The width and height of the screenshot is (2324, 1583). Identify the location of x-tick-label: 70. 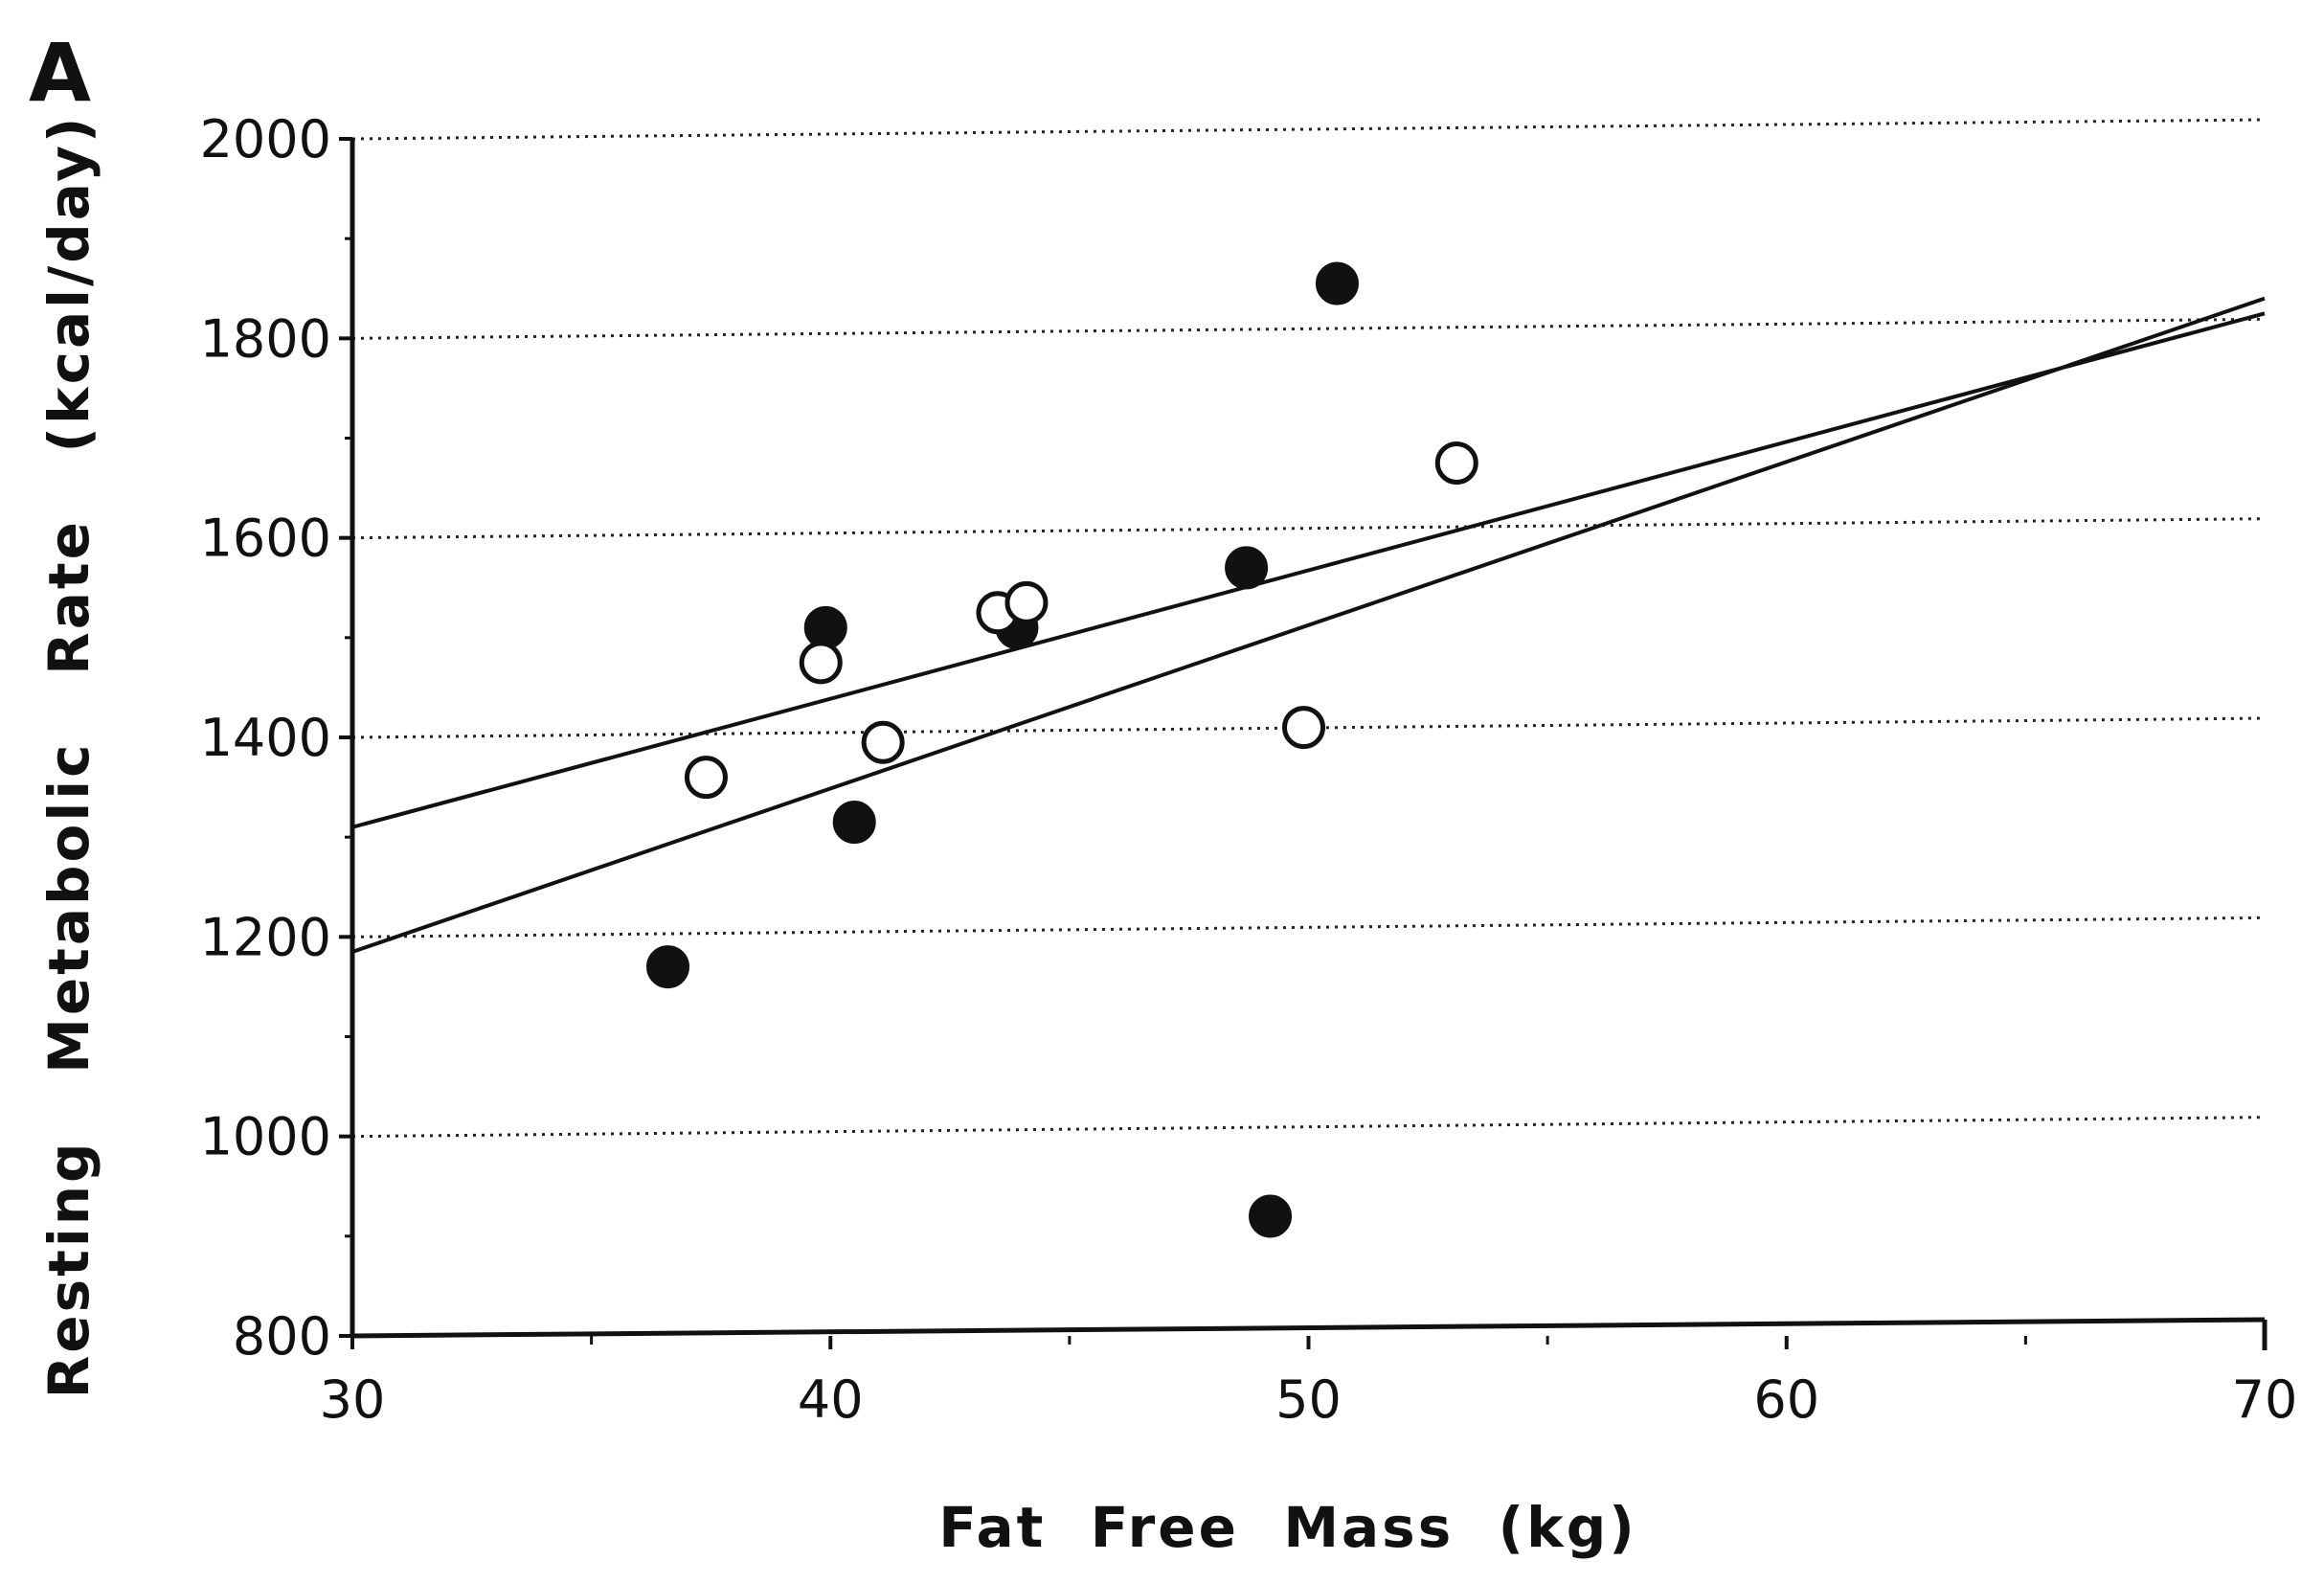
(2265, 1399).